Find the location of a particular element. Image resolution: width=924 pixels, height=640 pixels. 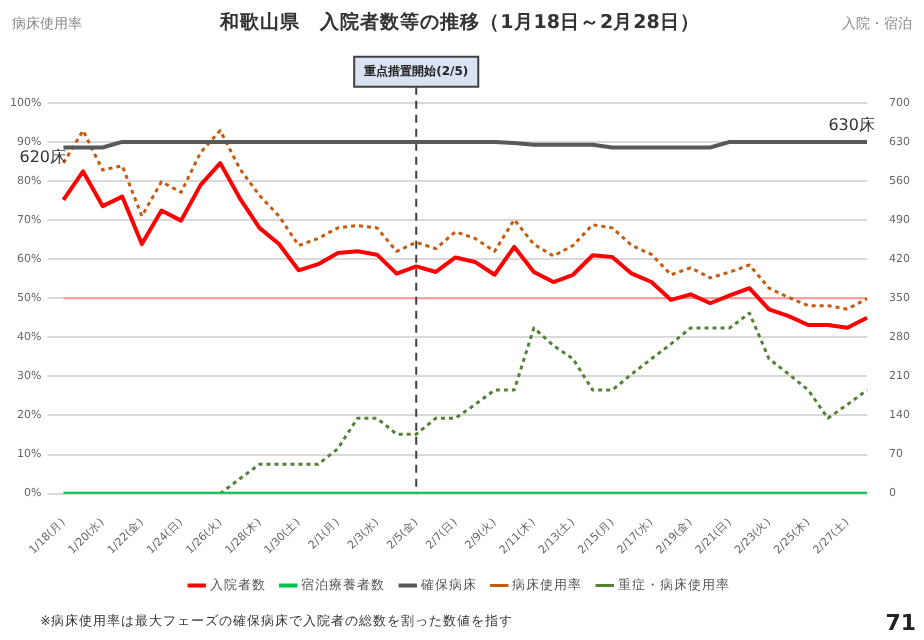

annotation: 630床 is located at coordinates (851, 125).